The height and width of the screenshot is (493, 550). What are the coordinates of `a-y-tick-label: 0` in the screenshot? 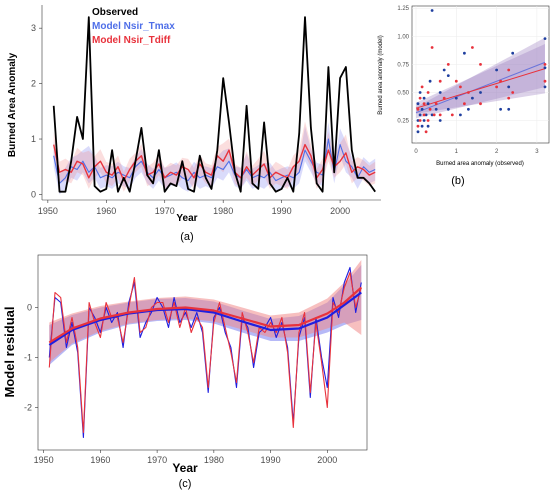 It's located at (33, 194).